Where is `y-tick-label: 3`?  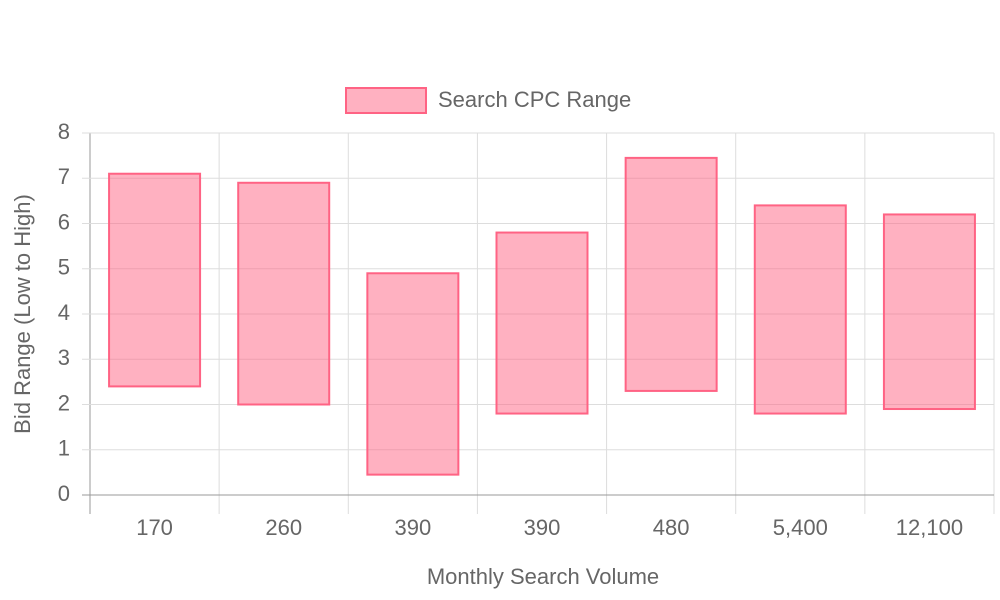 y-tick-label: 3 is located at coordinates (64, 357).